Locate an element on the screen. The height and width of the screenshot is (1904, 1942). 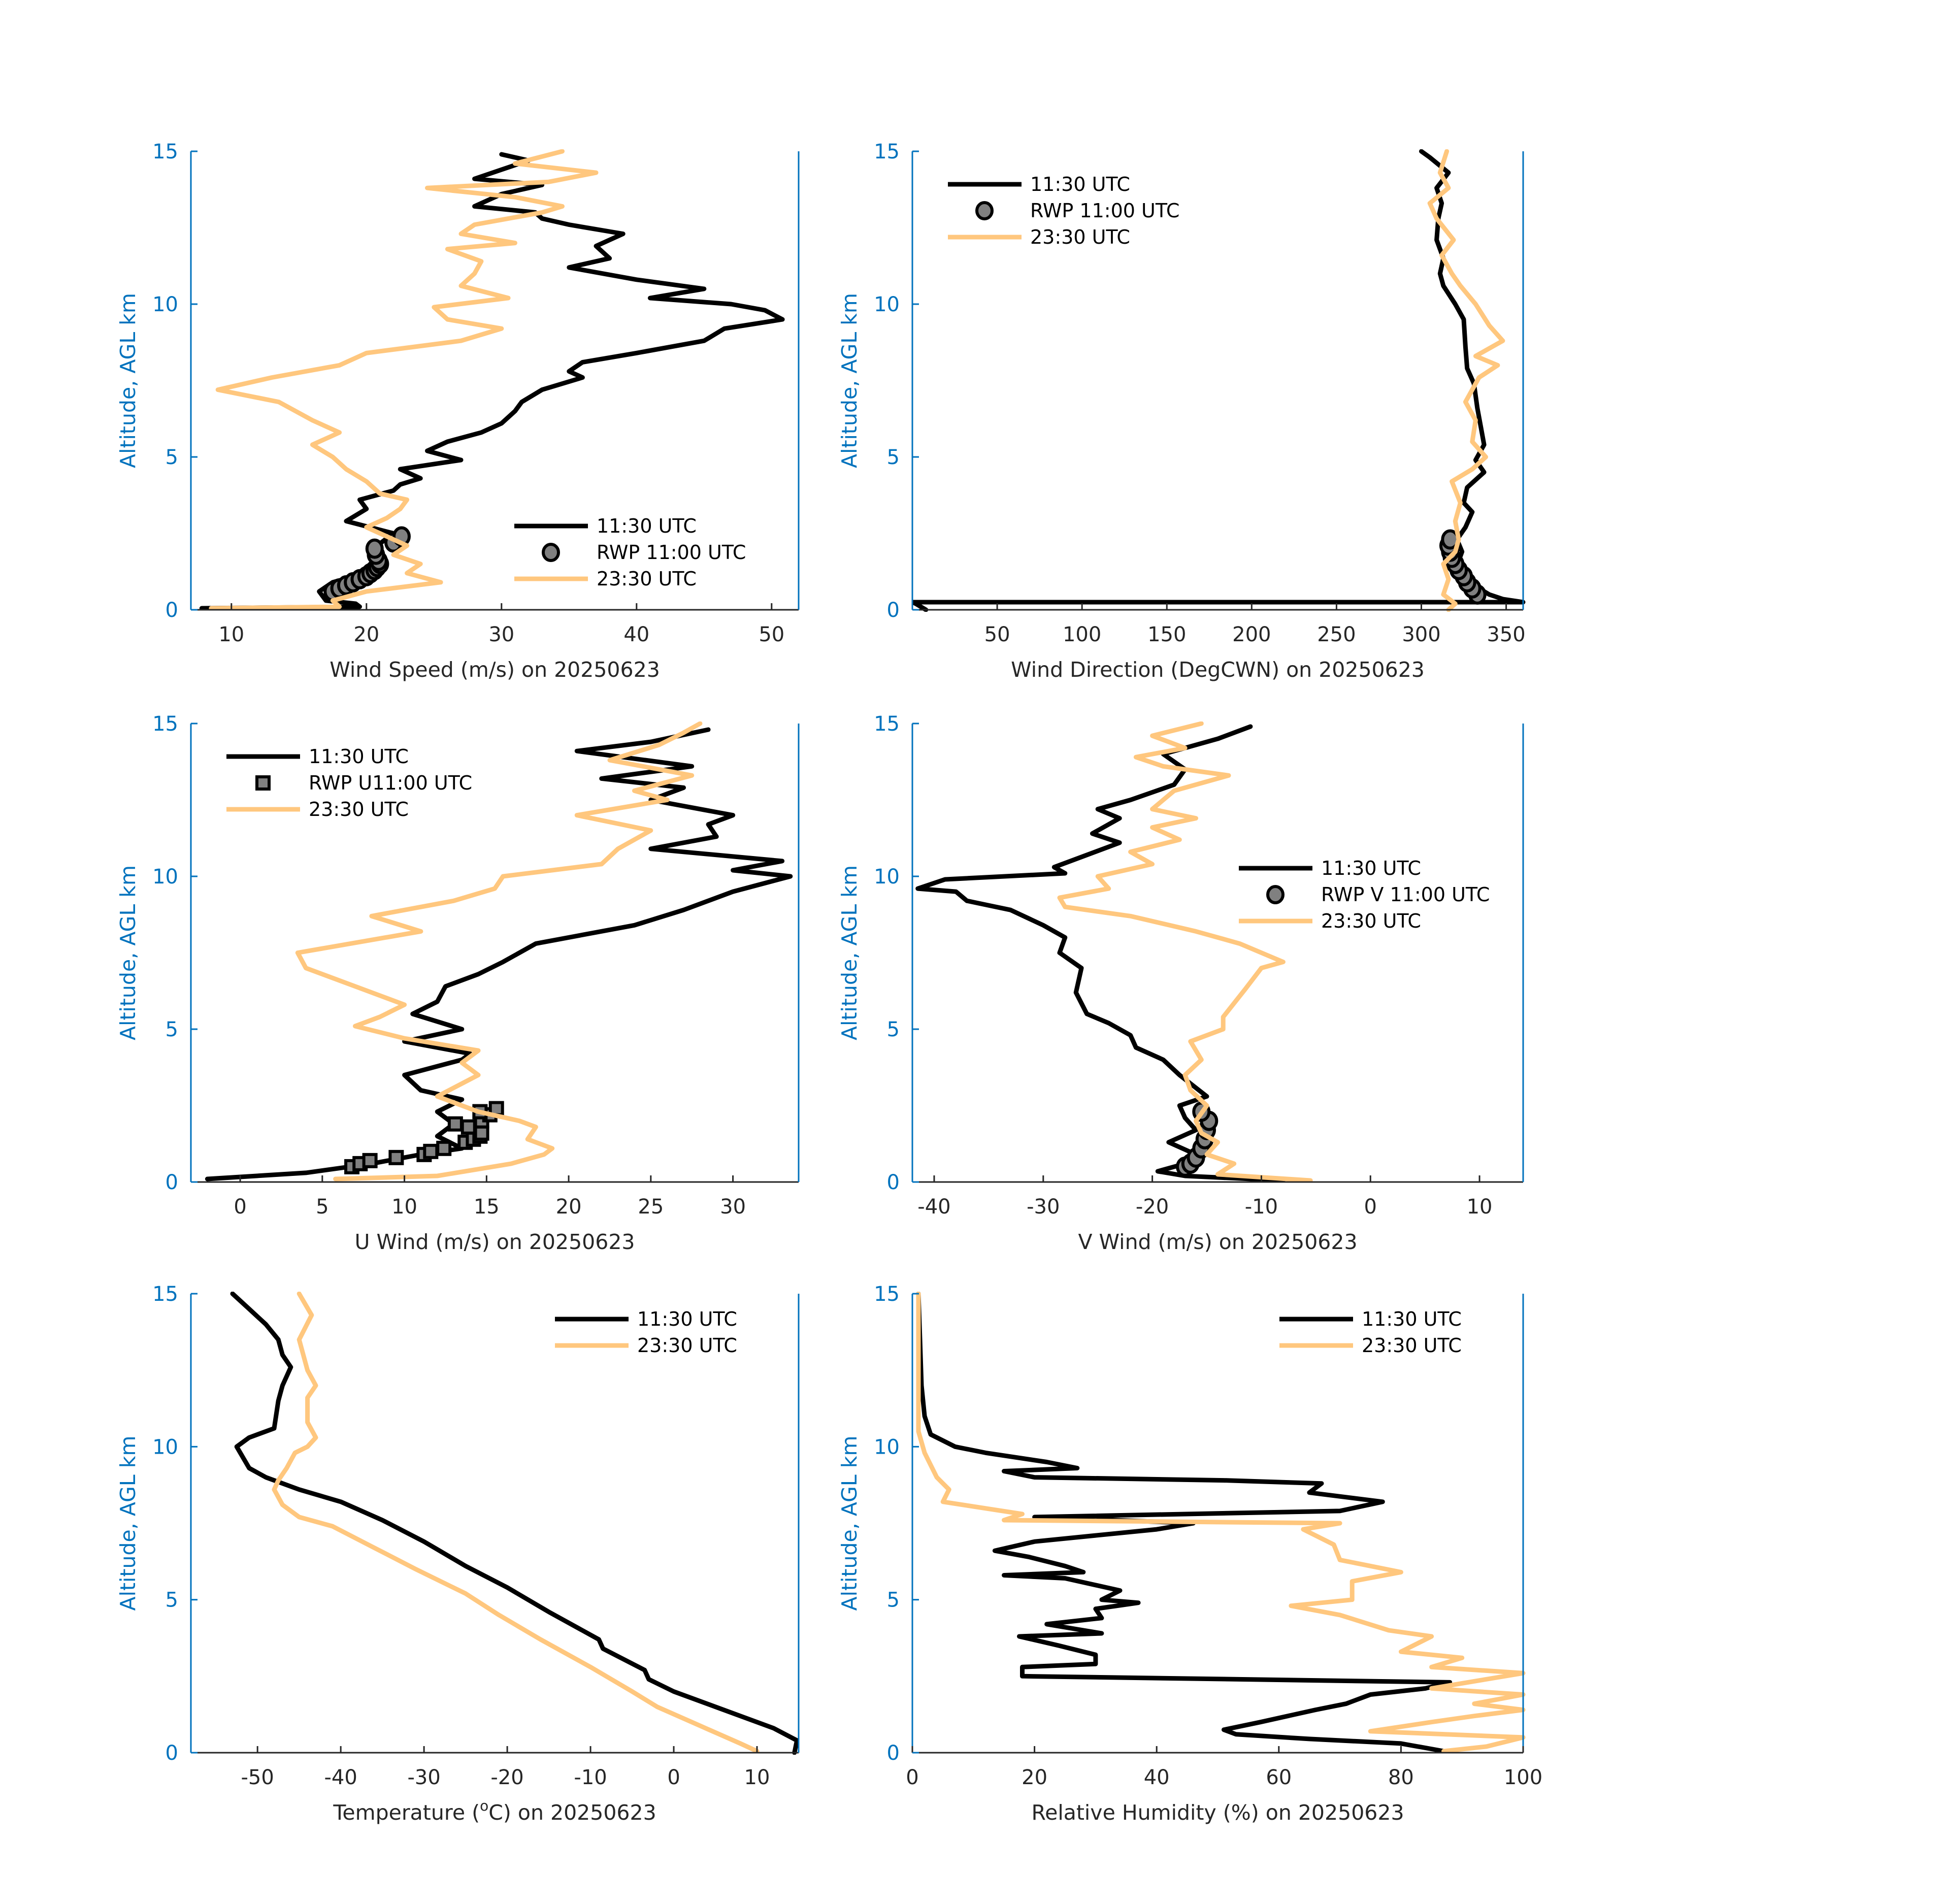
x-axis-label: Wind Speed (m/s) on 20250623 is located at coordinates (495, 670).